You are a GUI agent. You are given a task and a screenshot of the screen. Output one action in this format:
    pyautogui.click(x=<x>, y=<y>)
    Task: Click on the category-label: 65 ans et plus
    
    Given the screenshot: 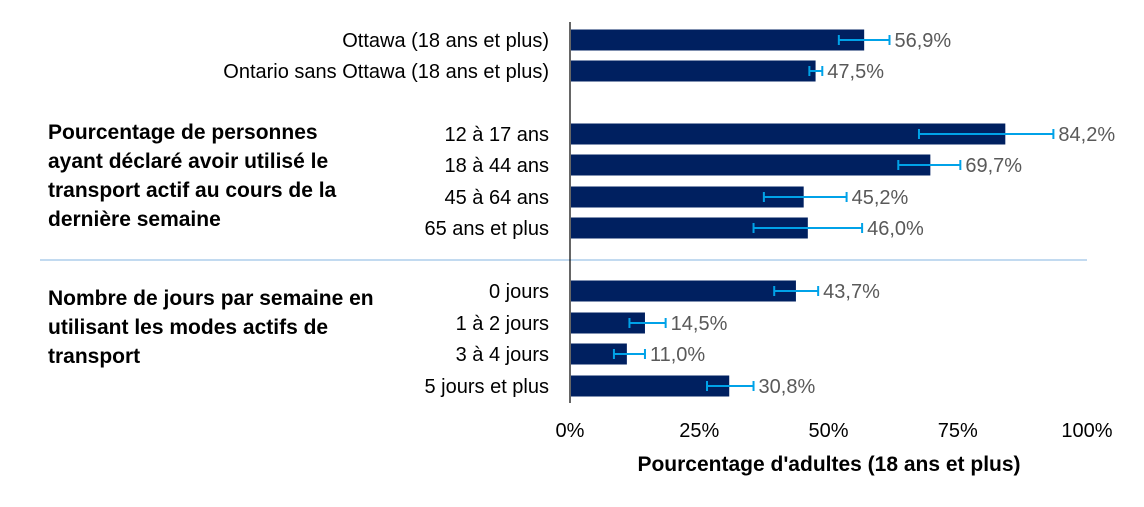 What is the action you would take?
    pyautogui.click(x=486, y=229)
    